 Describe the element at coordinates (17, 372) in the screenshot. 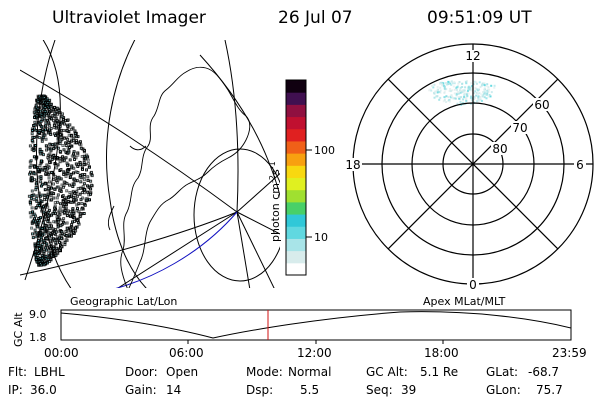

I see `flt-label: Flt:` at that location.